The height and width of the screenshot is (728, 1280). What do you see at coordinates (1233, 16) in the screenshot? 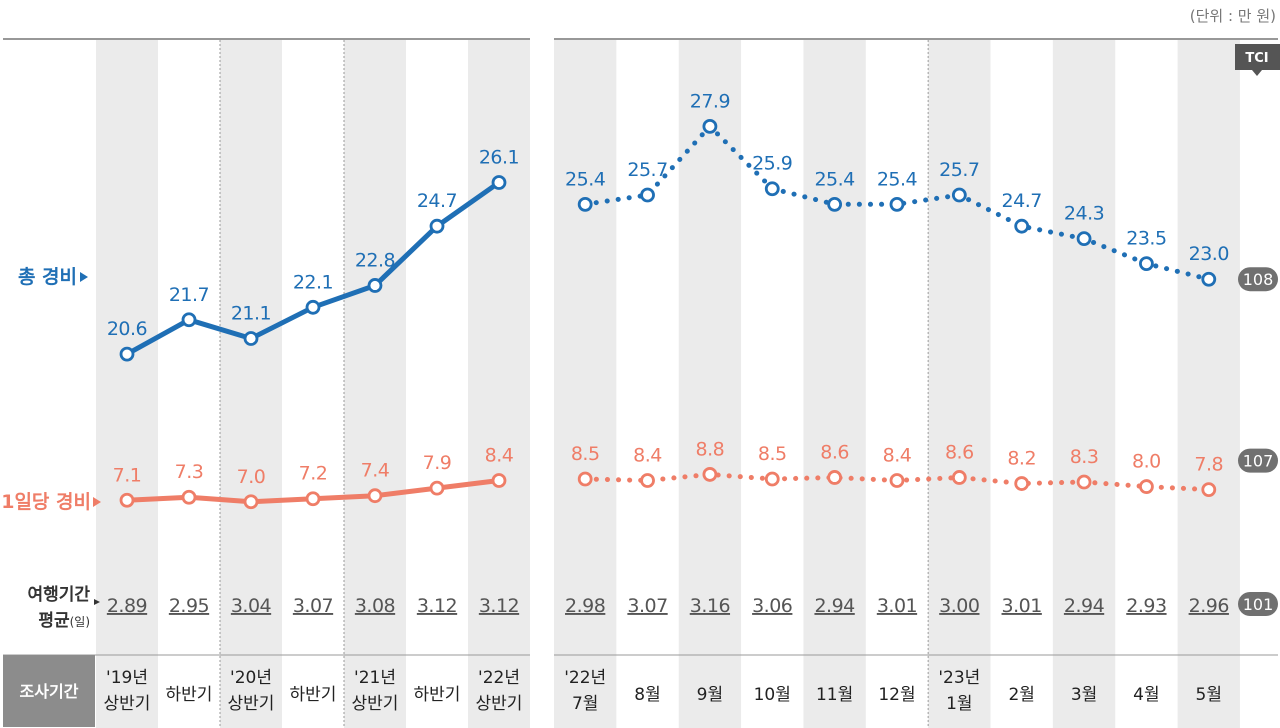
I see `unit-label: (단위 : 만 원)` at bounding box center [1233, 16].